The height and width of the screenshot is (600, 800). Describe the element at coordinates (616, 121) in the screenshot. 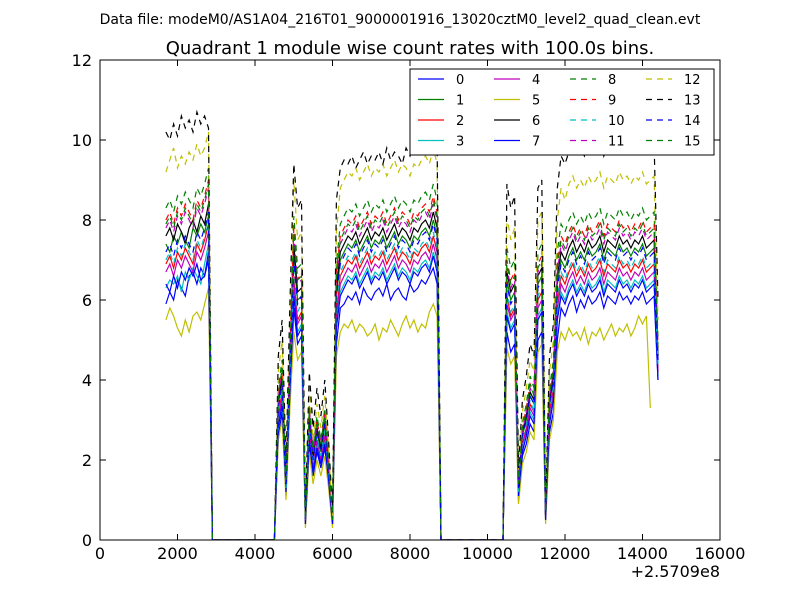

I see `legend-label-10: 10` at that location.